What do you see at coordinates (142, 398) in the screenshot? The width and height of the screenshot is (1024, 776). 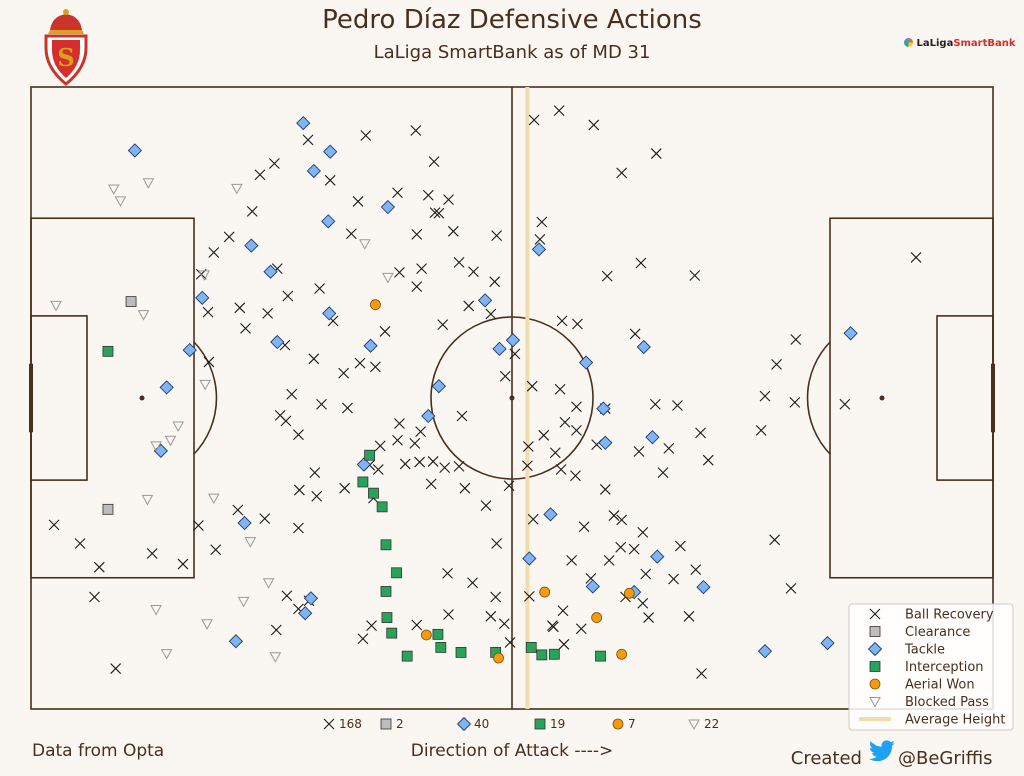 I see `left-penalty-spot` at bounding box center [142, 398].